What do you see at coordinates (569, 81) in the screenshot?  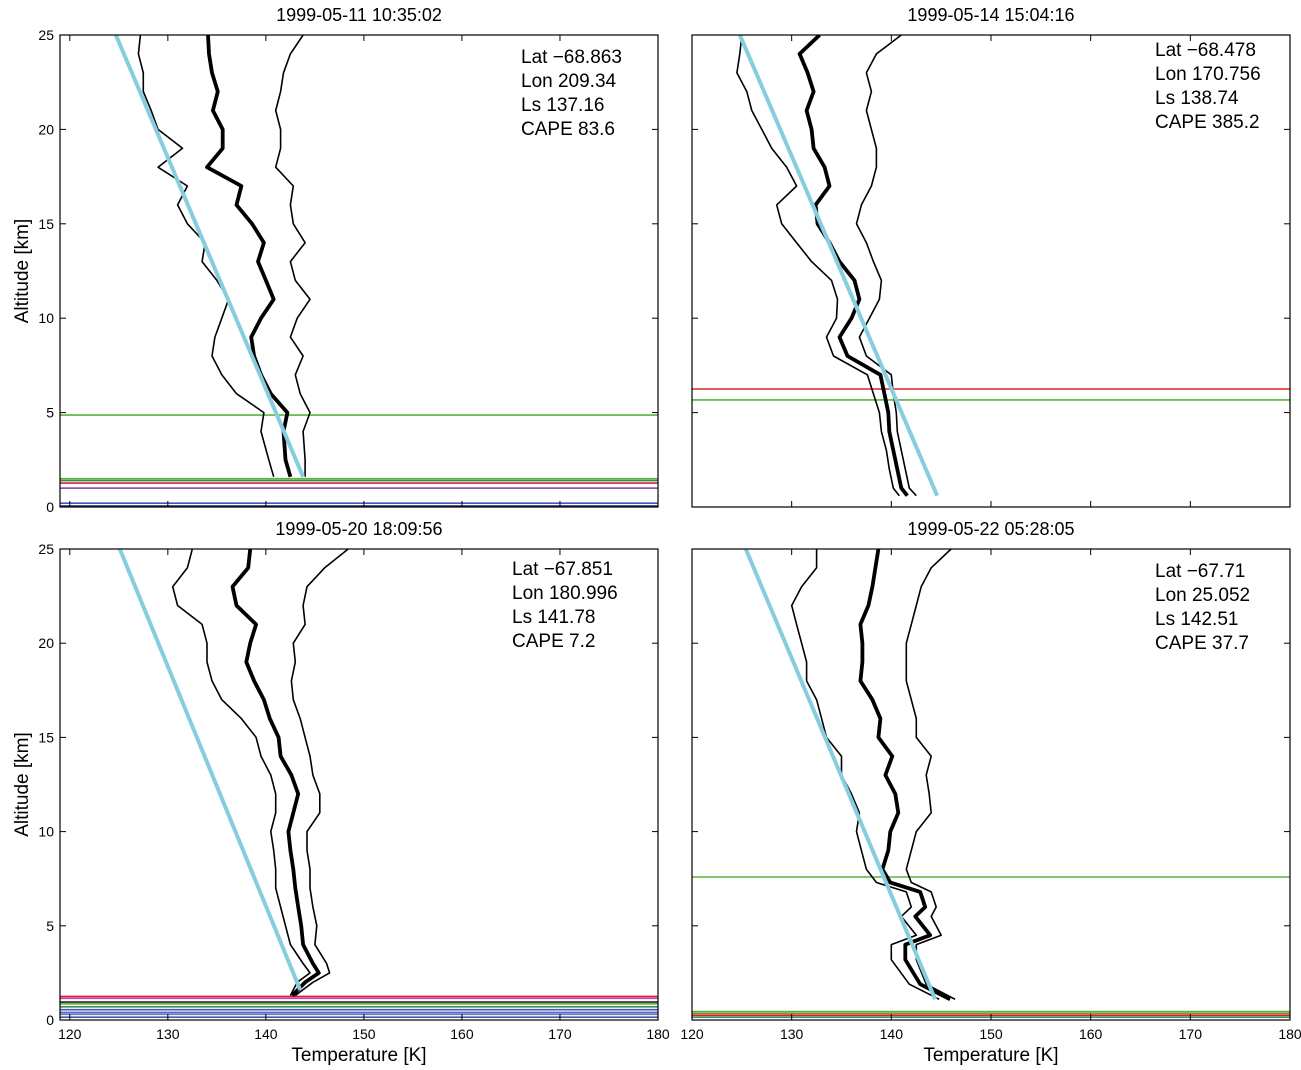 I see `annotation: Lon 209.34` at bounding box center [569, 81].